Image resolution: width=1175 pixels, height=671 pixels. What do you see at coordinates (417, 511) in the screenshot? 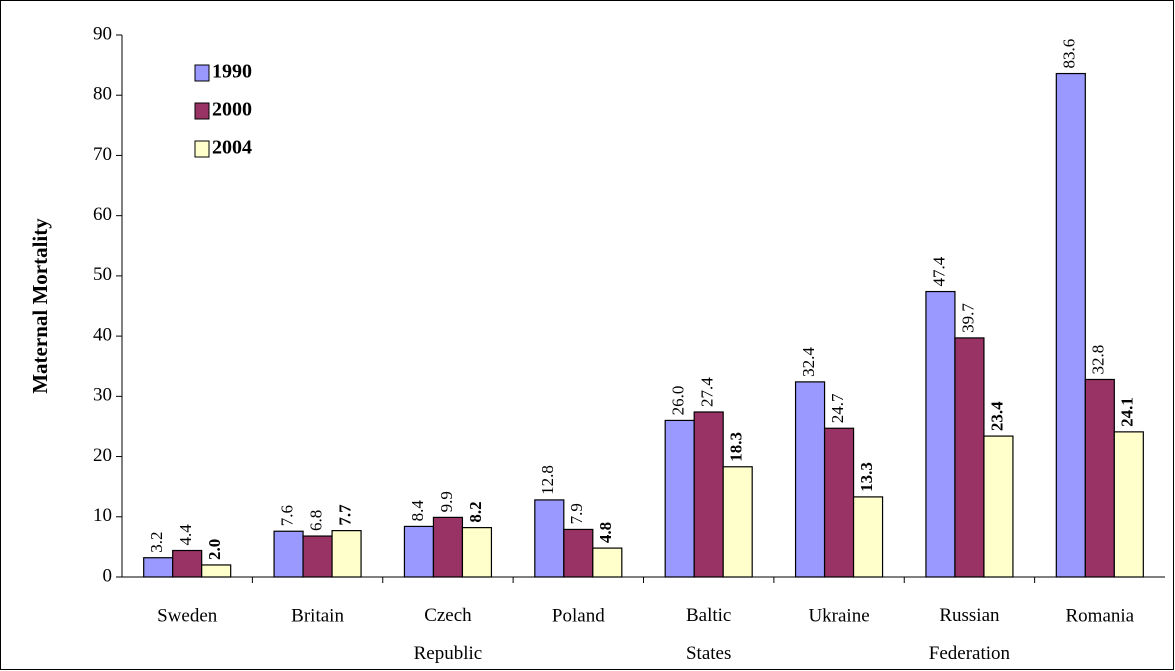
I see `data-label: 8.4` at bounding box center [417, 511].